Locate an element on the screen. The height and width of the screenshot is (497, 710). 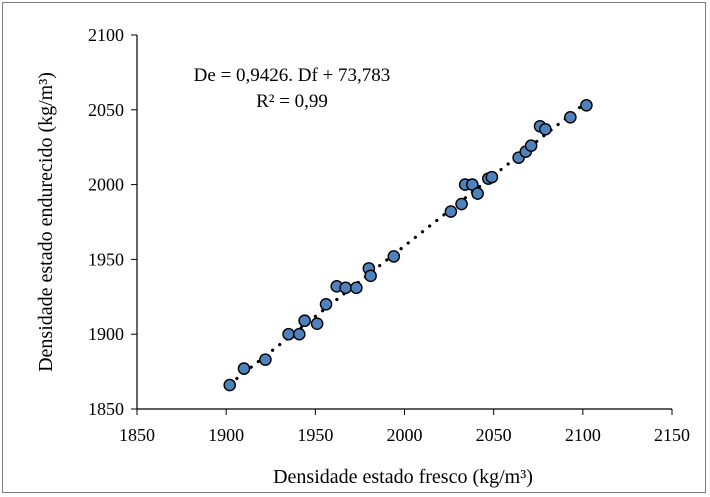
y-tick-label: 2100 is located at coordinates (106, 35).